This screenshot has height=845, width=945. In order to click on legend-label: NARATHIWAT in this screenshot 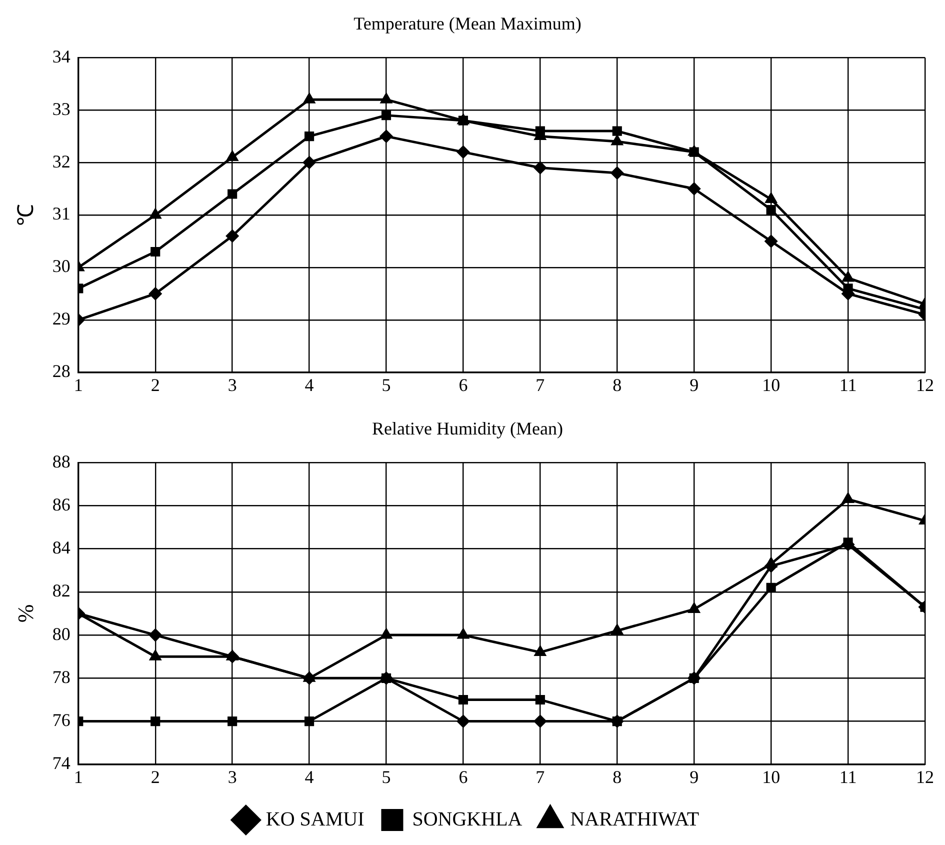, I will do `click(635, 819)`.